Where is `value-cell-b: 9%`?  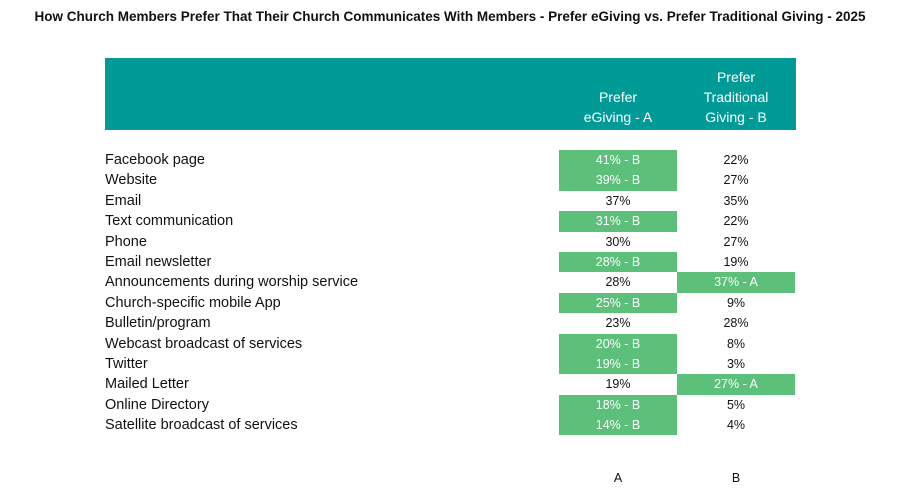
value-cell-b: 9% is located at coordinates (736, 302).